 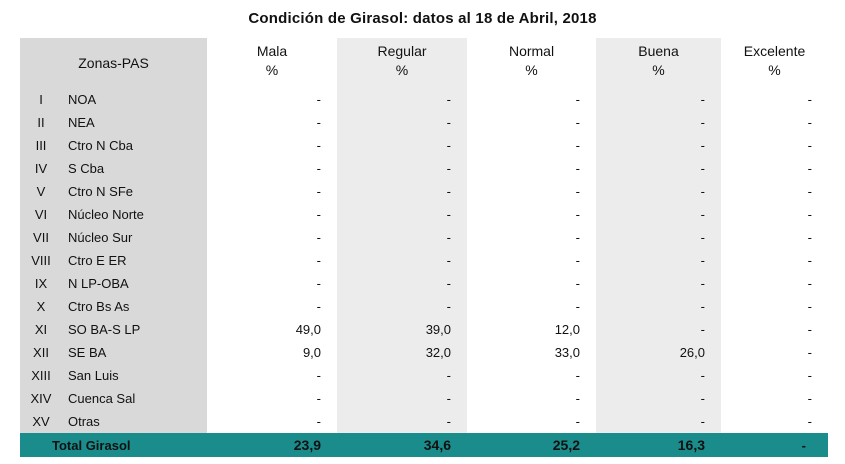 I want to click on zona-name: Cuenca Sal, so click(x=135, y=398).